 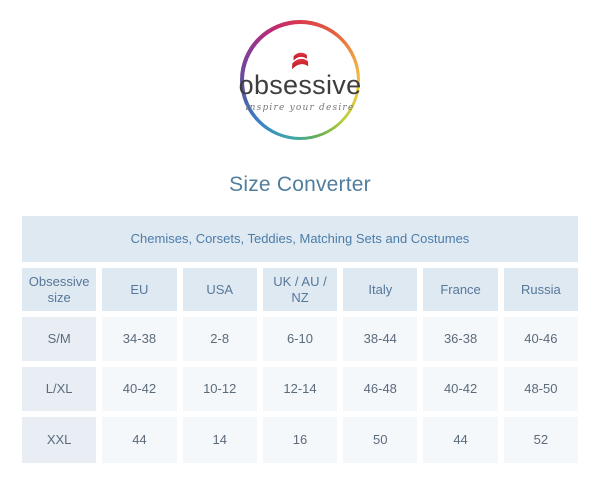 I want to click on cell-xxl-italy: 50, so click(x=380, y=440).